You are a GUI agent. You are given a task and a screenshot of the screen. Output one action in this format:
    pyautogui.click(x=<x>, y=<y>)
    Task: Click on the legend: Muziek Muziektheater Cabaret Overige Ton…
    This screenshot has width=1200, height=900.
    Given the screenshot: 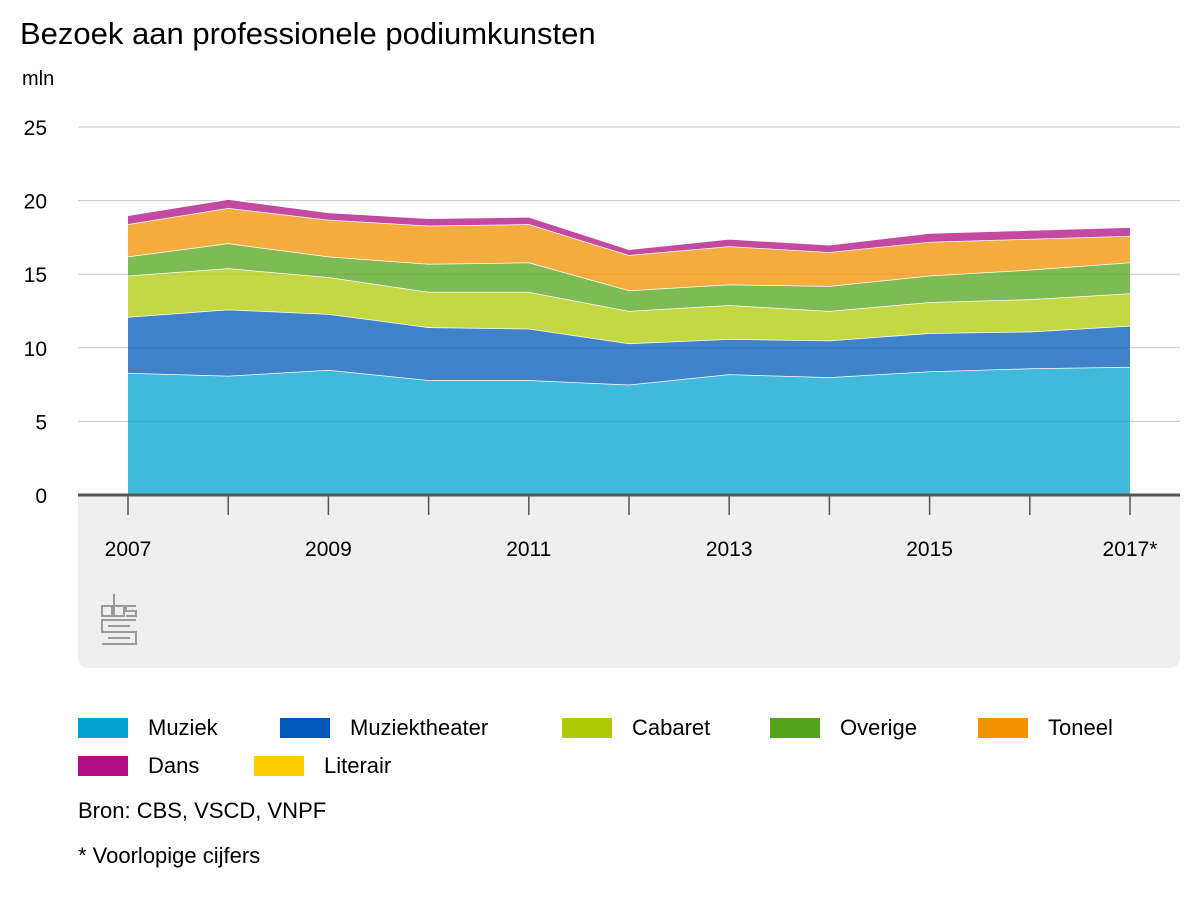 What is the action you would take?
    pyautogui.click(x=633, y=749)
    